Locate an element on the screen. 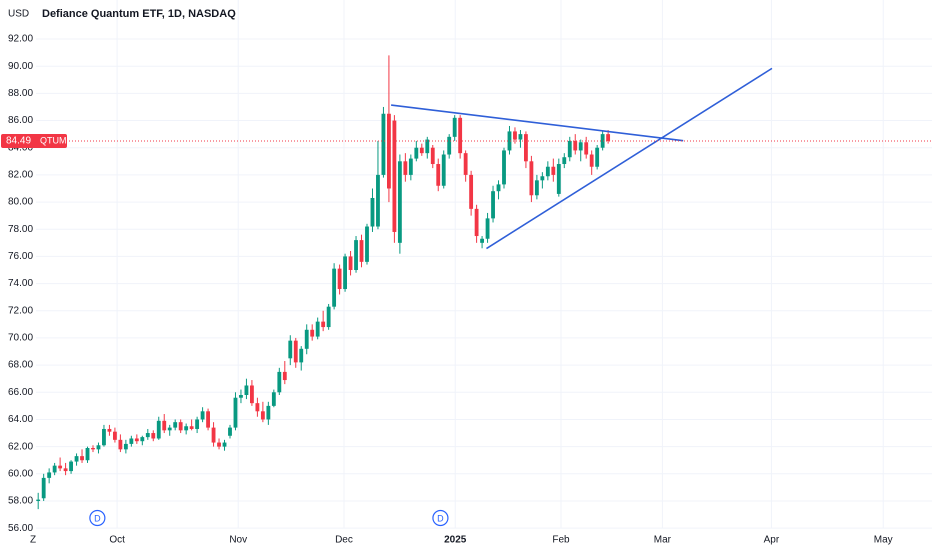 The width and height of the screenshot is (932, 550). y-tick-label: 62.00 is located at coordinates (20, 446).